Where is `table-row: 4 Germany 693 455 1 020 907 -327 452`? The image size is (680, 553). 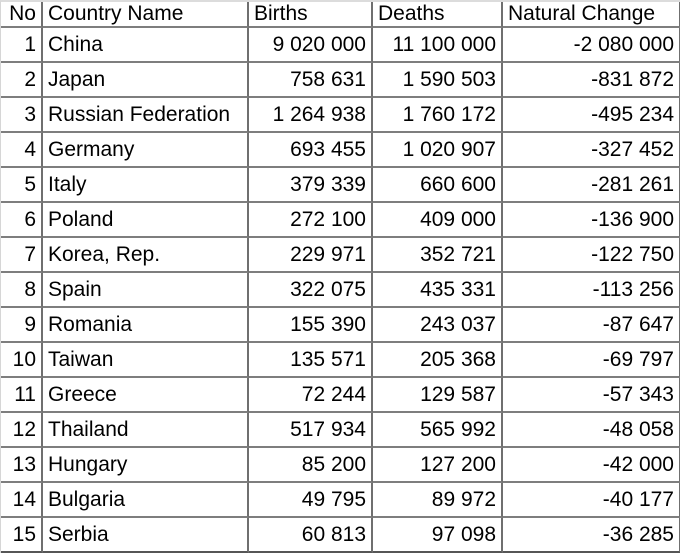
table-row: 4 Germany 693 455 1 020 907 -327 452 is located at coordinates (340, 150).